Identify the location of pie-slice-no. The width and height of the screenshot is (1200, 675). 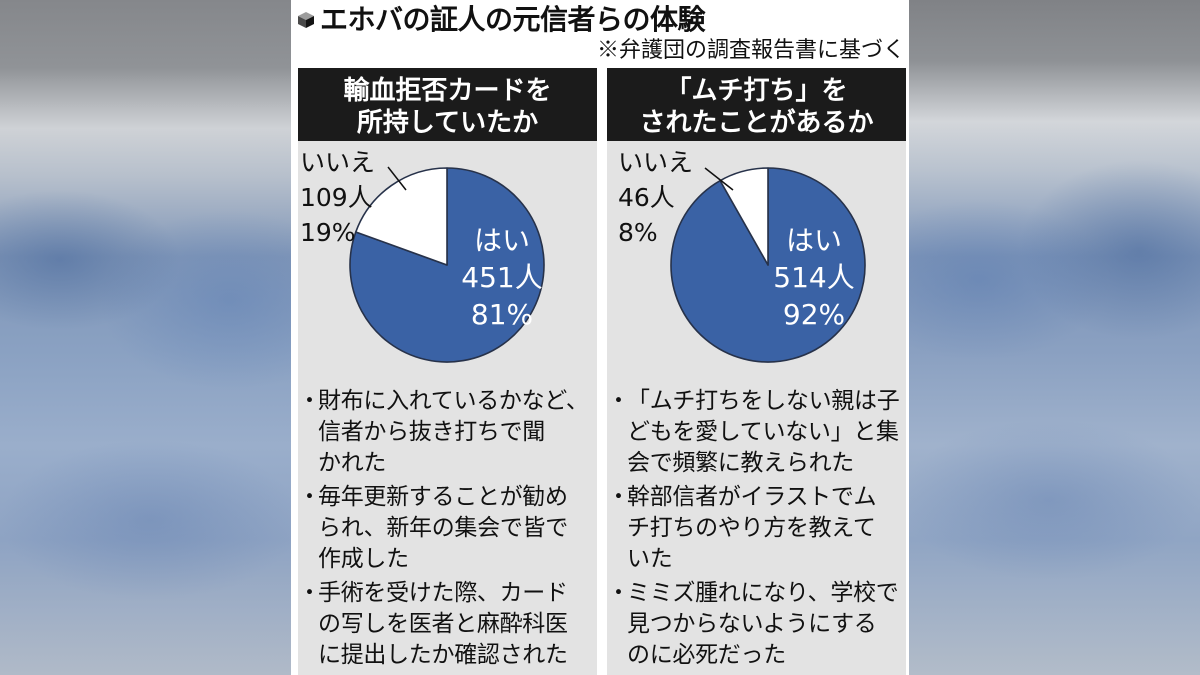
(401, 216).